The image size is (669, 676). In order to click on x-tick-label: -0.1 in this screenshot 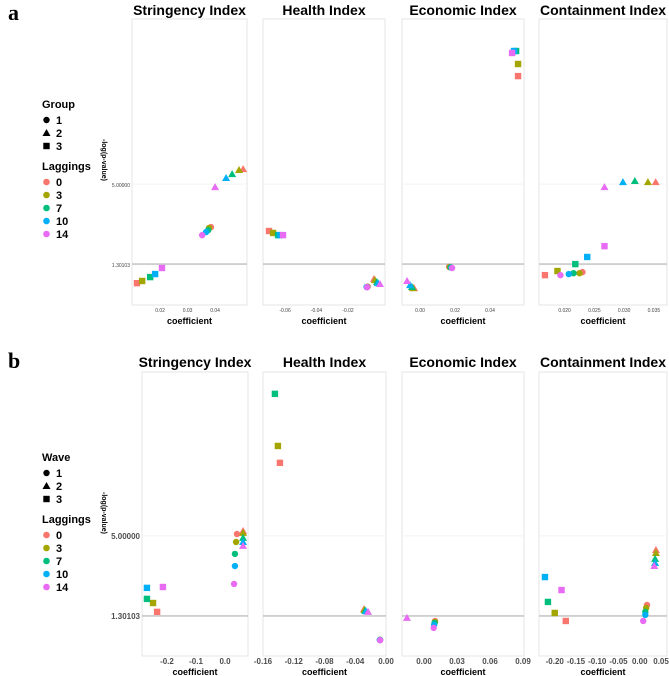, I will do `click(196, 661)`.